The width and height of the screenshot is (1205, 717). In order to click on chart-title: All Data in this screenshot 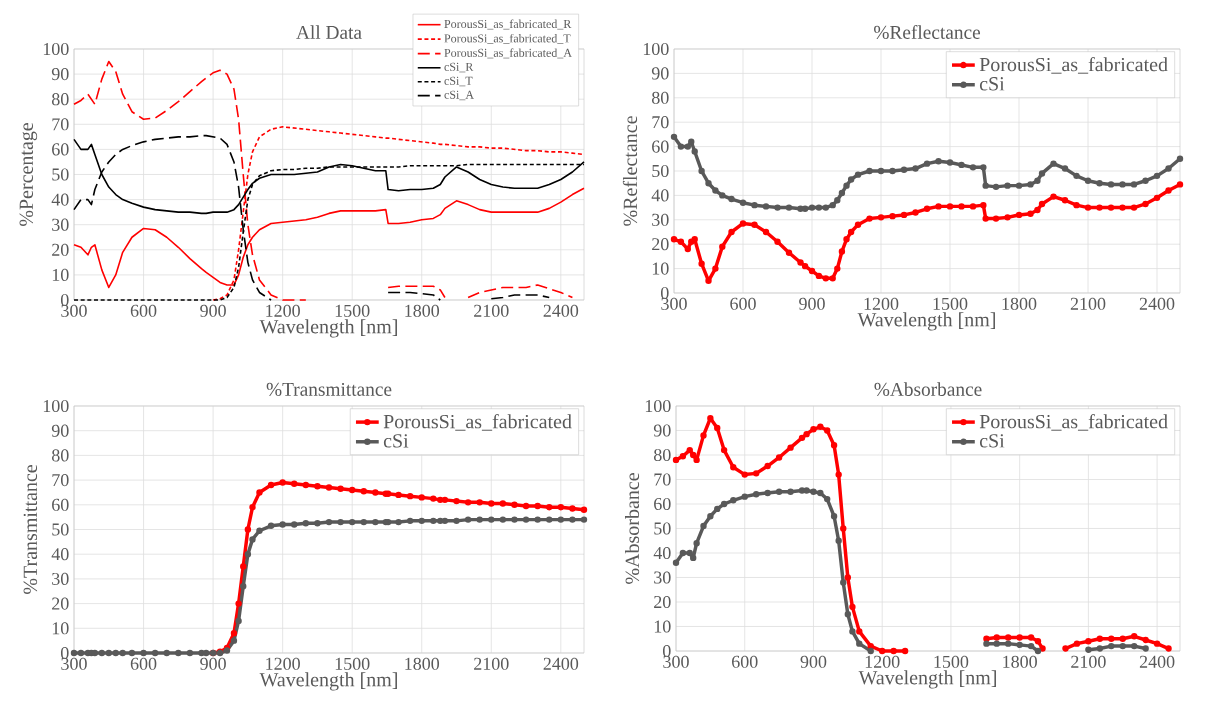, I will do `click(329, 32)`.